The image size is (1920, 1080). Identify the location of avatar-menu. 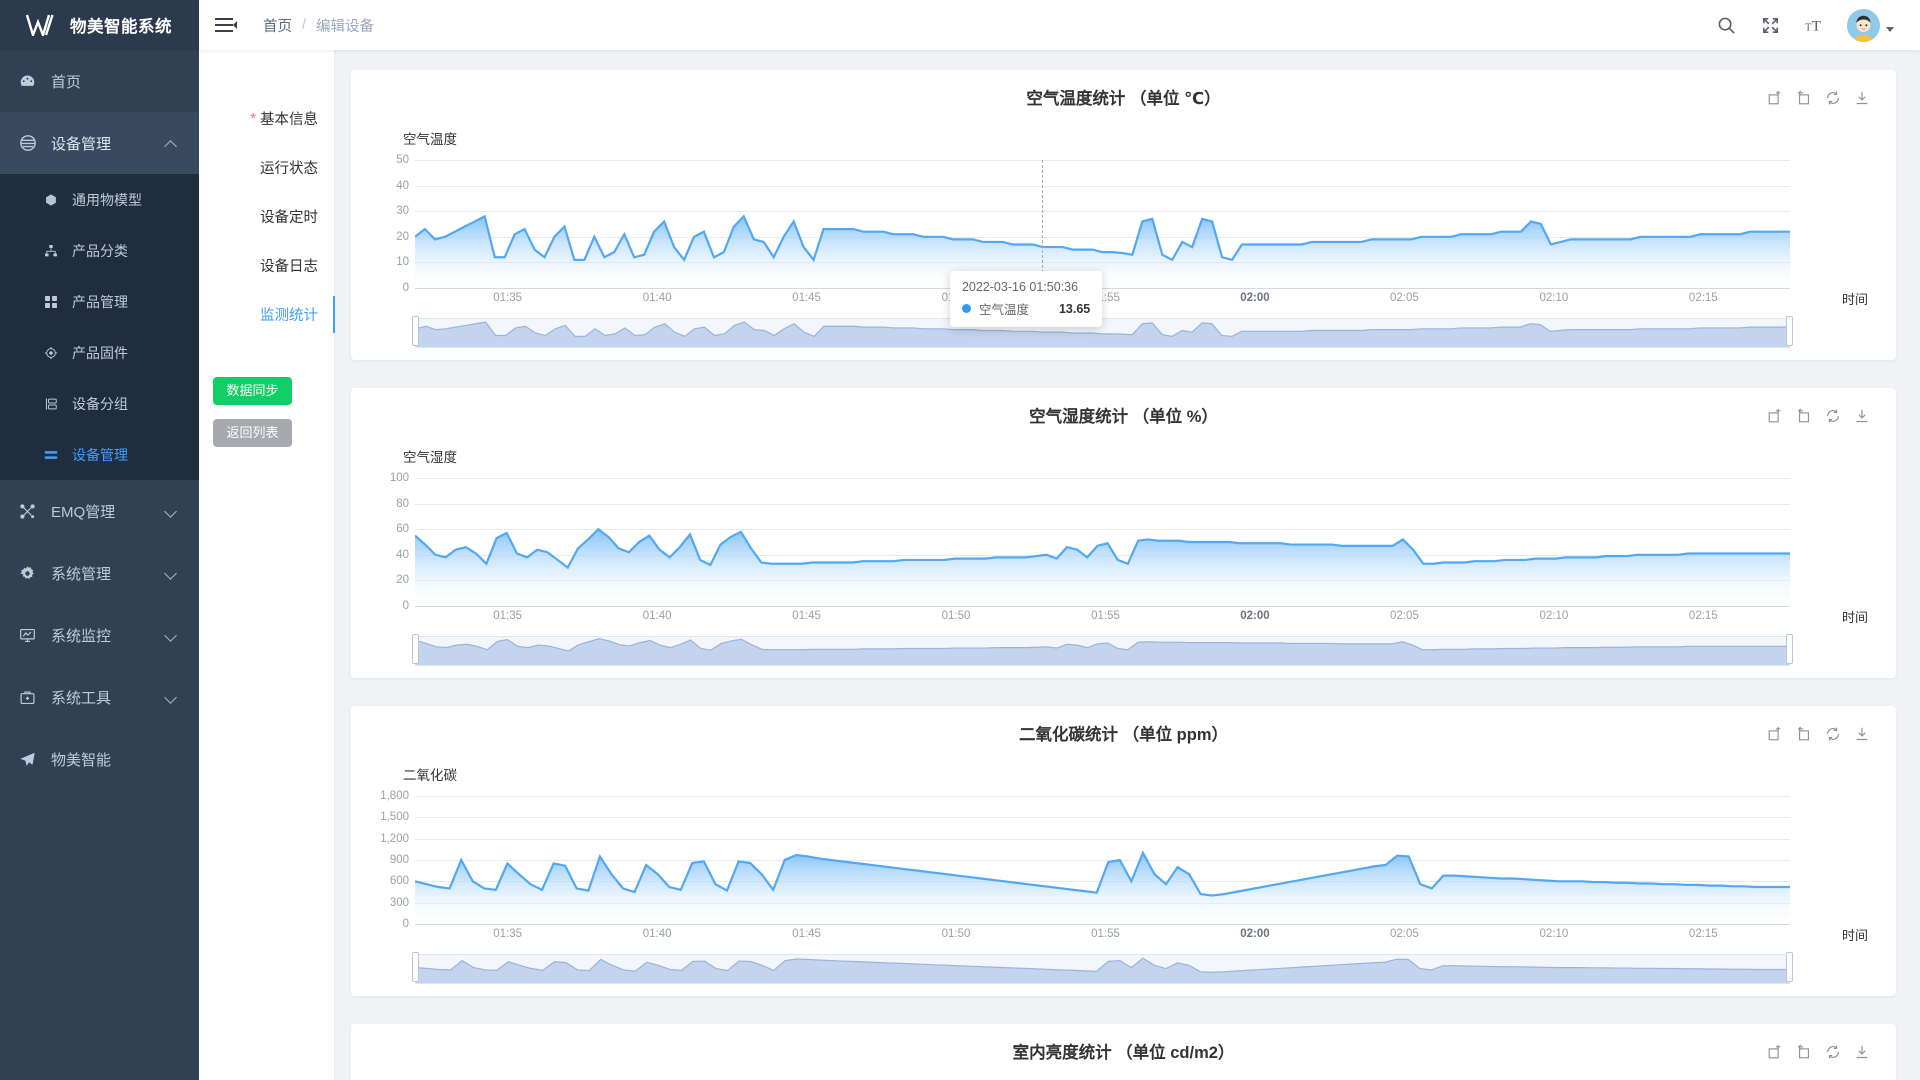
(1870, 25).